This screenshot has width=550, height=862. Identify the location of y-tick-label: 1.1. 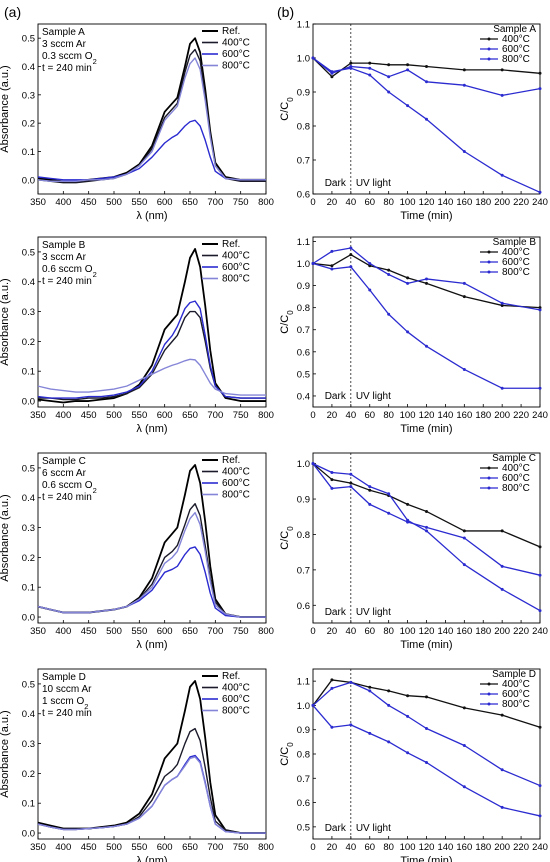
(303, 25).